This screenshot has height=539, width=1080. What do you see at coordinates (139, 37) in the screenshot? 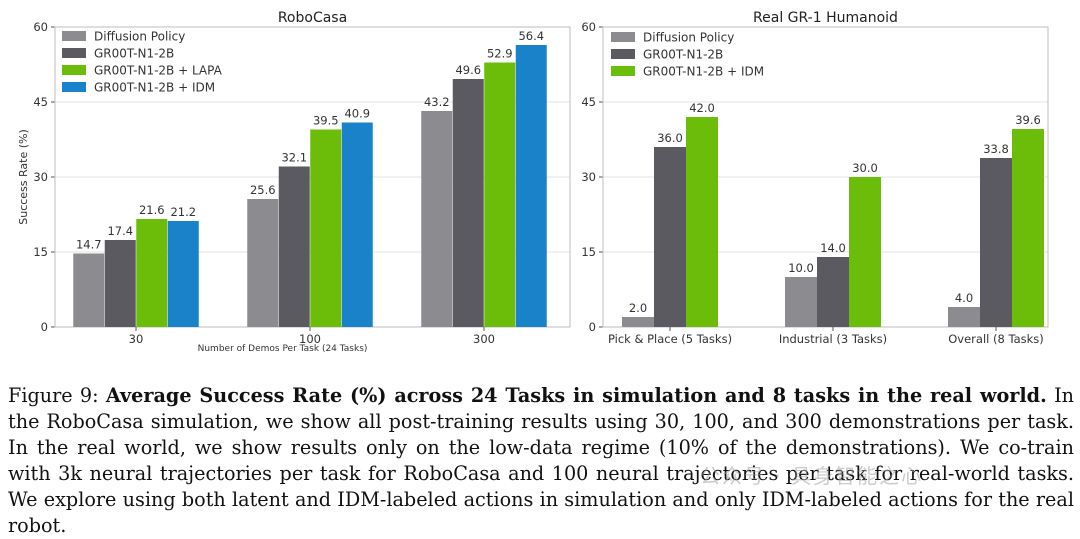
I see `p1-legend-label: Diffusion Policy` at bounding box center [139, 37].